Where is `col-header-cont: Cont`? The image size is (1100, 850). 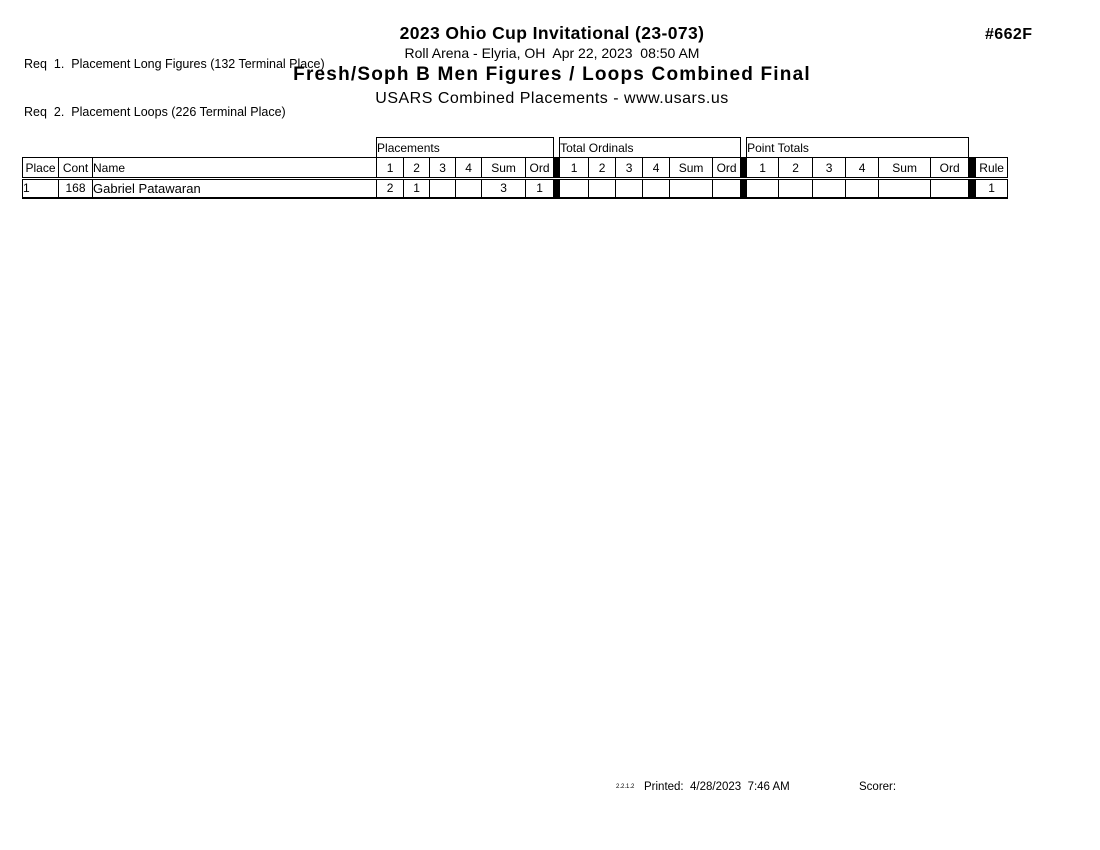
col-header-cont: Cont is located at coordinates (75, 168).